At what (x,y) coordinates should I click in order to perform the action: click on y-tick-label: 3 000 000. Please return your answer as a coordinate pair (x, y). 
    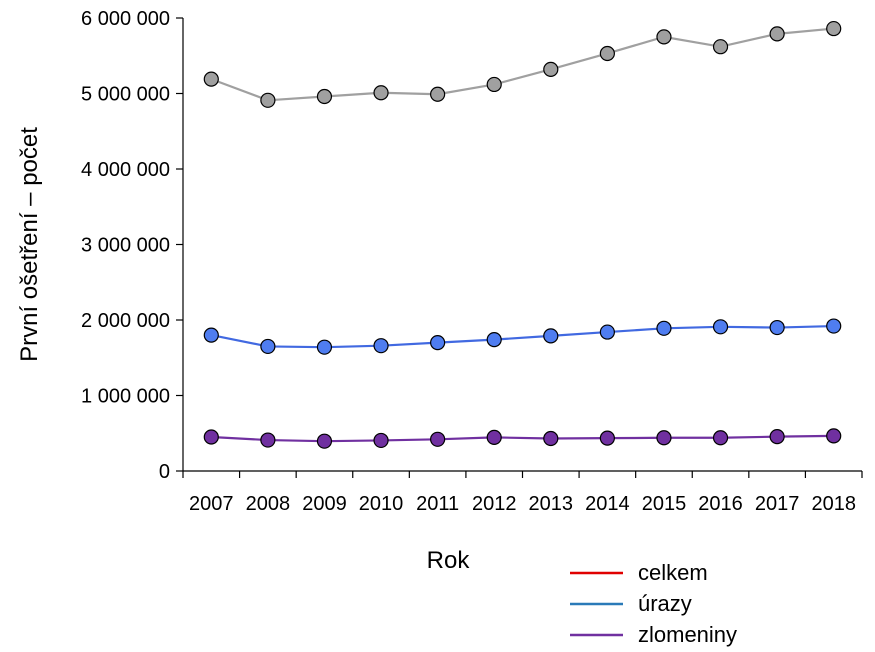
    Looking at the image, I should click on (125, 246).